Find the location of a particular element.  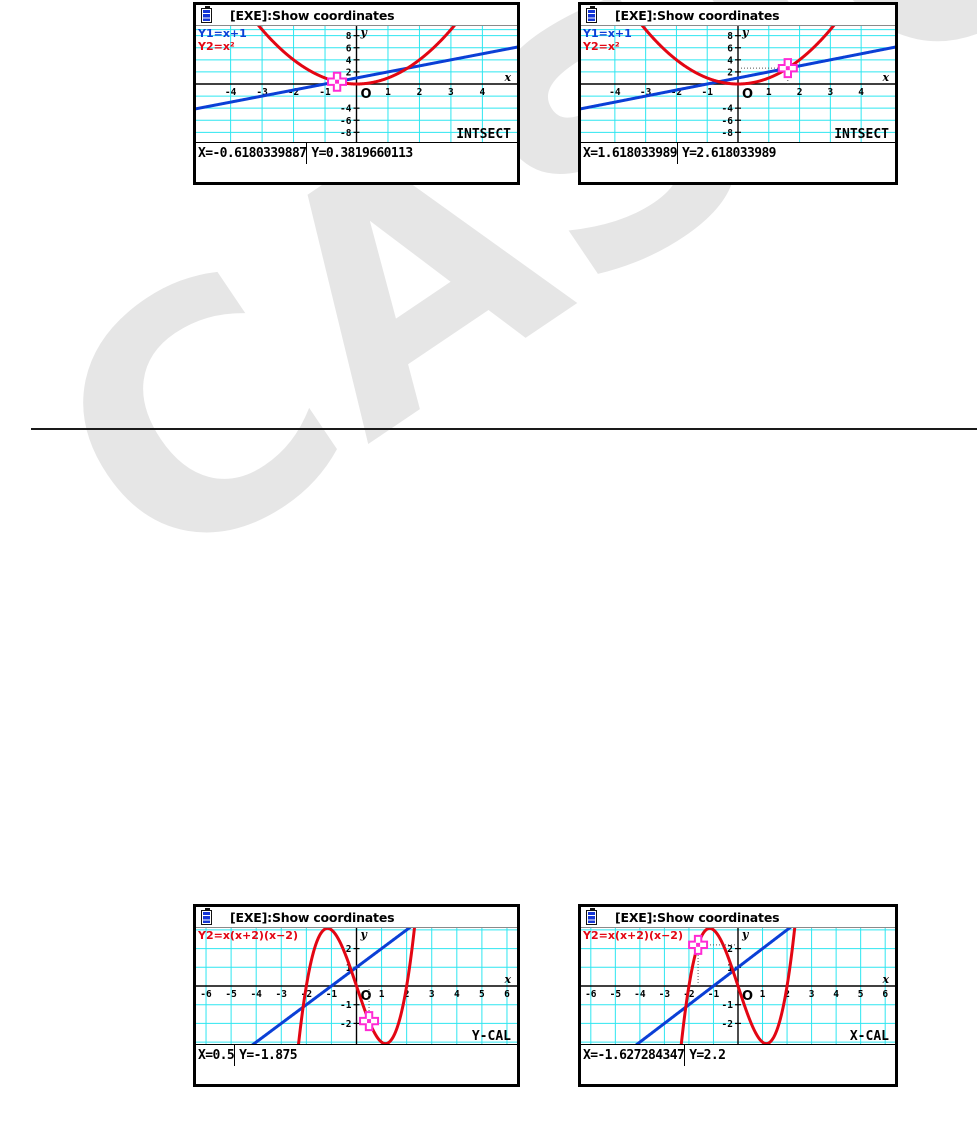

status-x-value: X=-1.627284347 is located at coordinates (634, 1055).